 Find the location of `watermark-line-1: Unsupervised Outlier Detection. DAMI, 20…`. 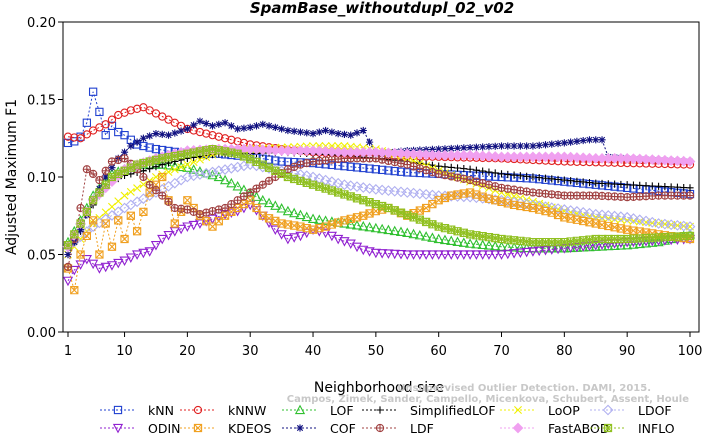

watermark-line-1: Unsupervised Outlier Detection. DAMI, 20… is located at coordinates (524, 388).